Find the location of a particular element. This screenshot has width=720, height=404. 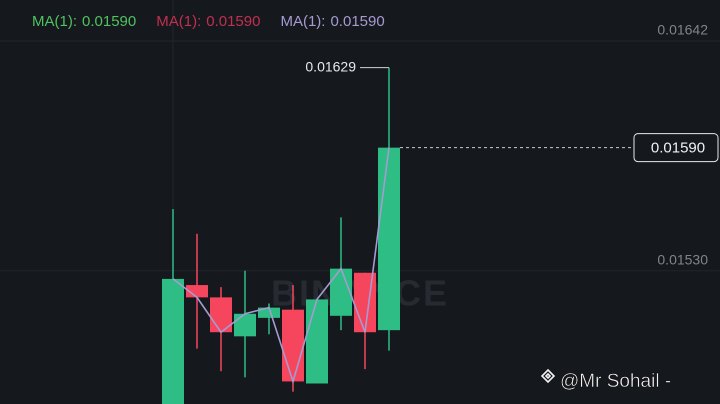

last-price-label: 0.01590 is located at coordinates (678, 148).